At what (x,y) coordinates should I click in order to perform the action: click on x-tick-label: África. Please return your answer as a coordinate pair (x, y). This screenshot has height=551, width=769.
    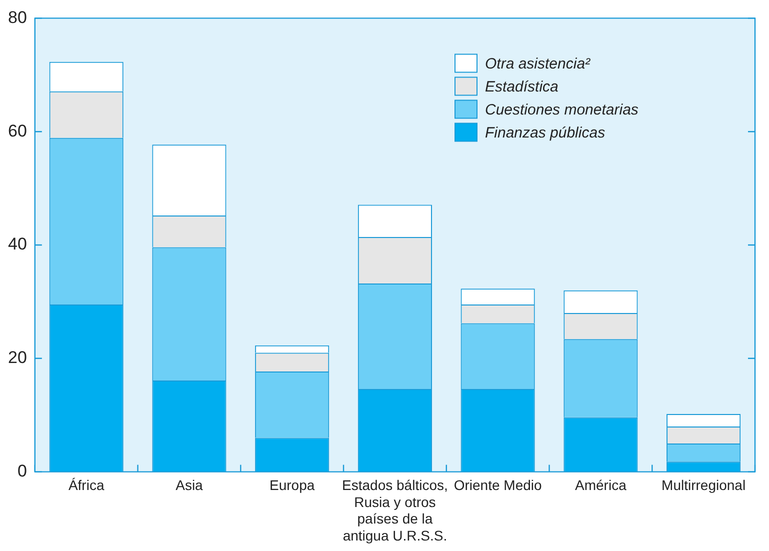
    Looking at the image, I should click on (86, 485).